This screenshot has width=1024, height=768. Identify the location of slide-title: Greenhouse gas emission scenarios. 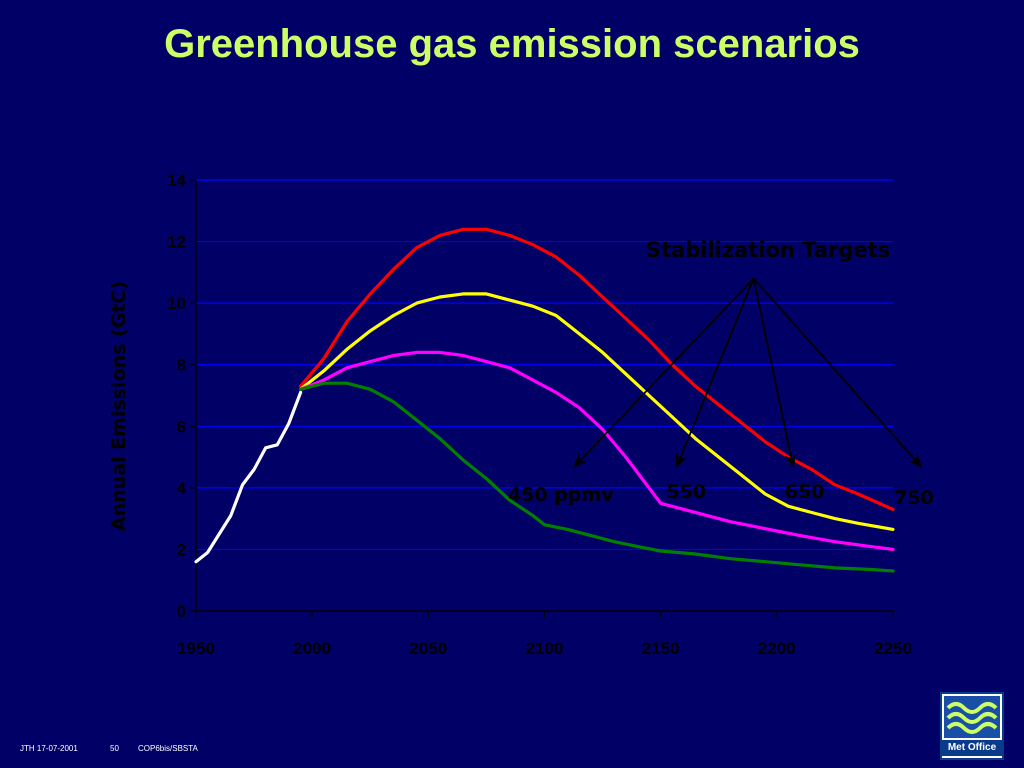
(512, 44).